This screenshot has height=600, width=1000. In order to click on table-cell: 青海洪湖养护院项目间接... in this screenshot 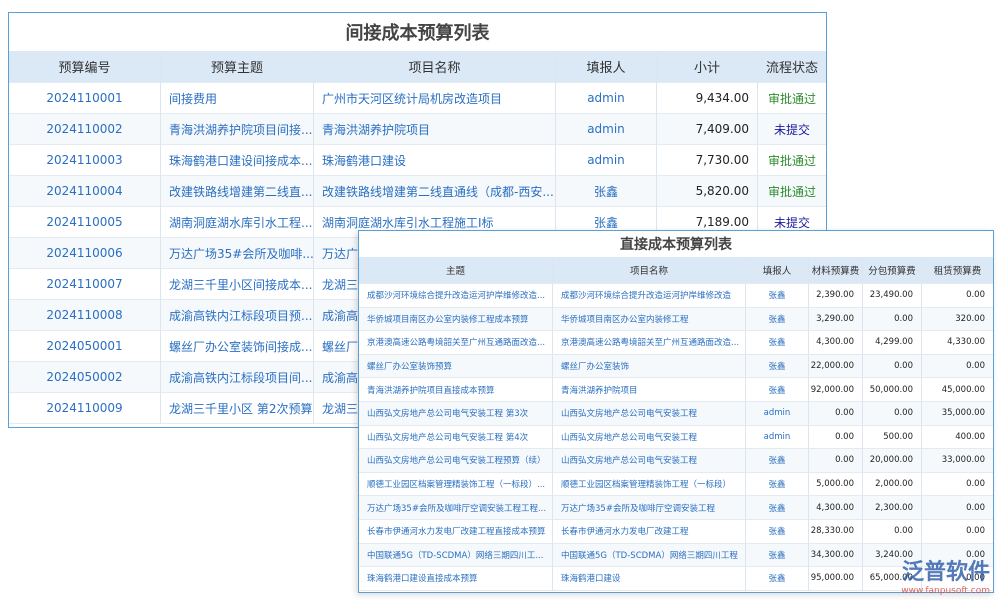, I will do `click(237, 129)`.